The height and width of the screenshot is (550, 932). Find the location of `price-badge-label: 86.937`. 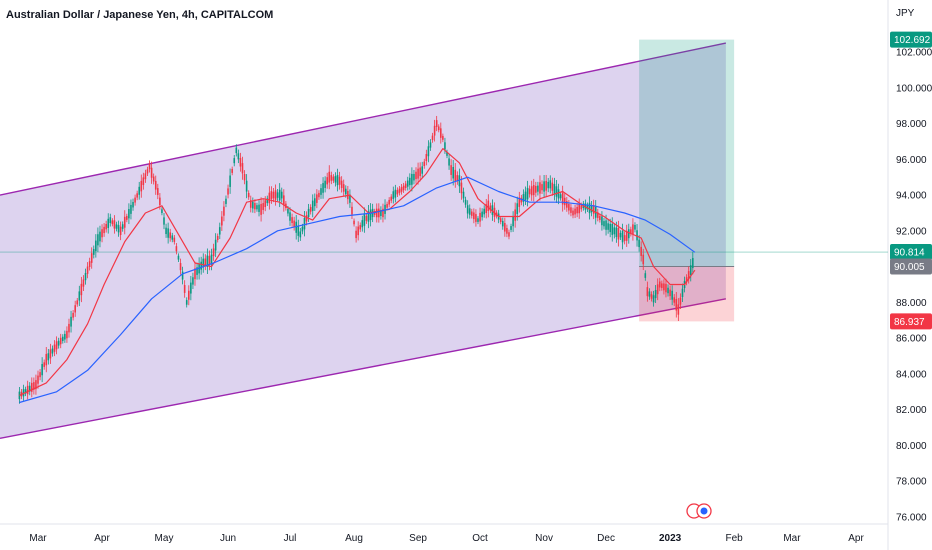

price-badge-label: 86.937 is located at coordinates (909, 322).